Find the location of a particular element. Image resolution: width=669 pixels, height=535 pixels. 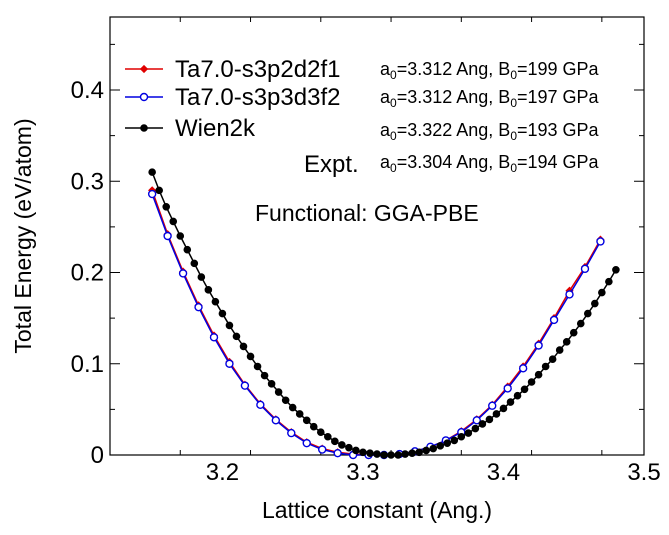

param-row-1: a0=3.312 Ang, B0=199 GPa is located at coordinates (490, 70).